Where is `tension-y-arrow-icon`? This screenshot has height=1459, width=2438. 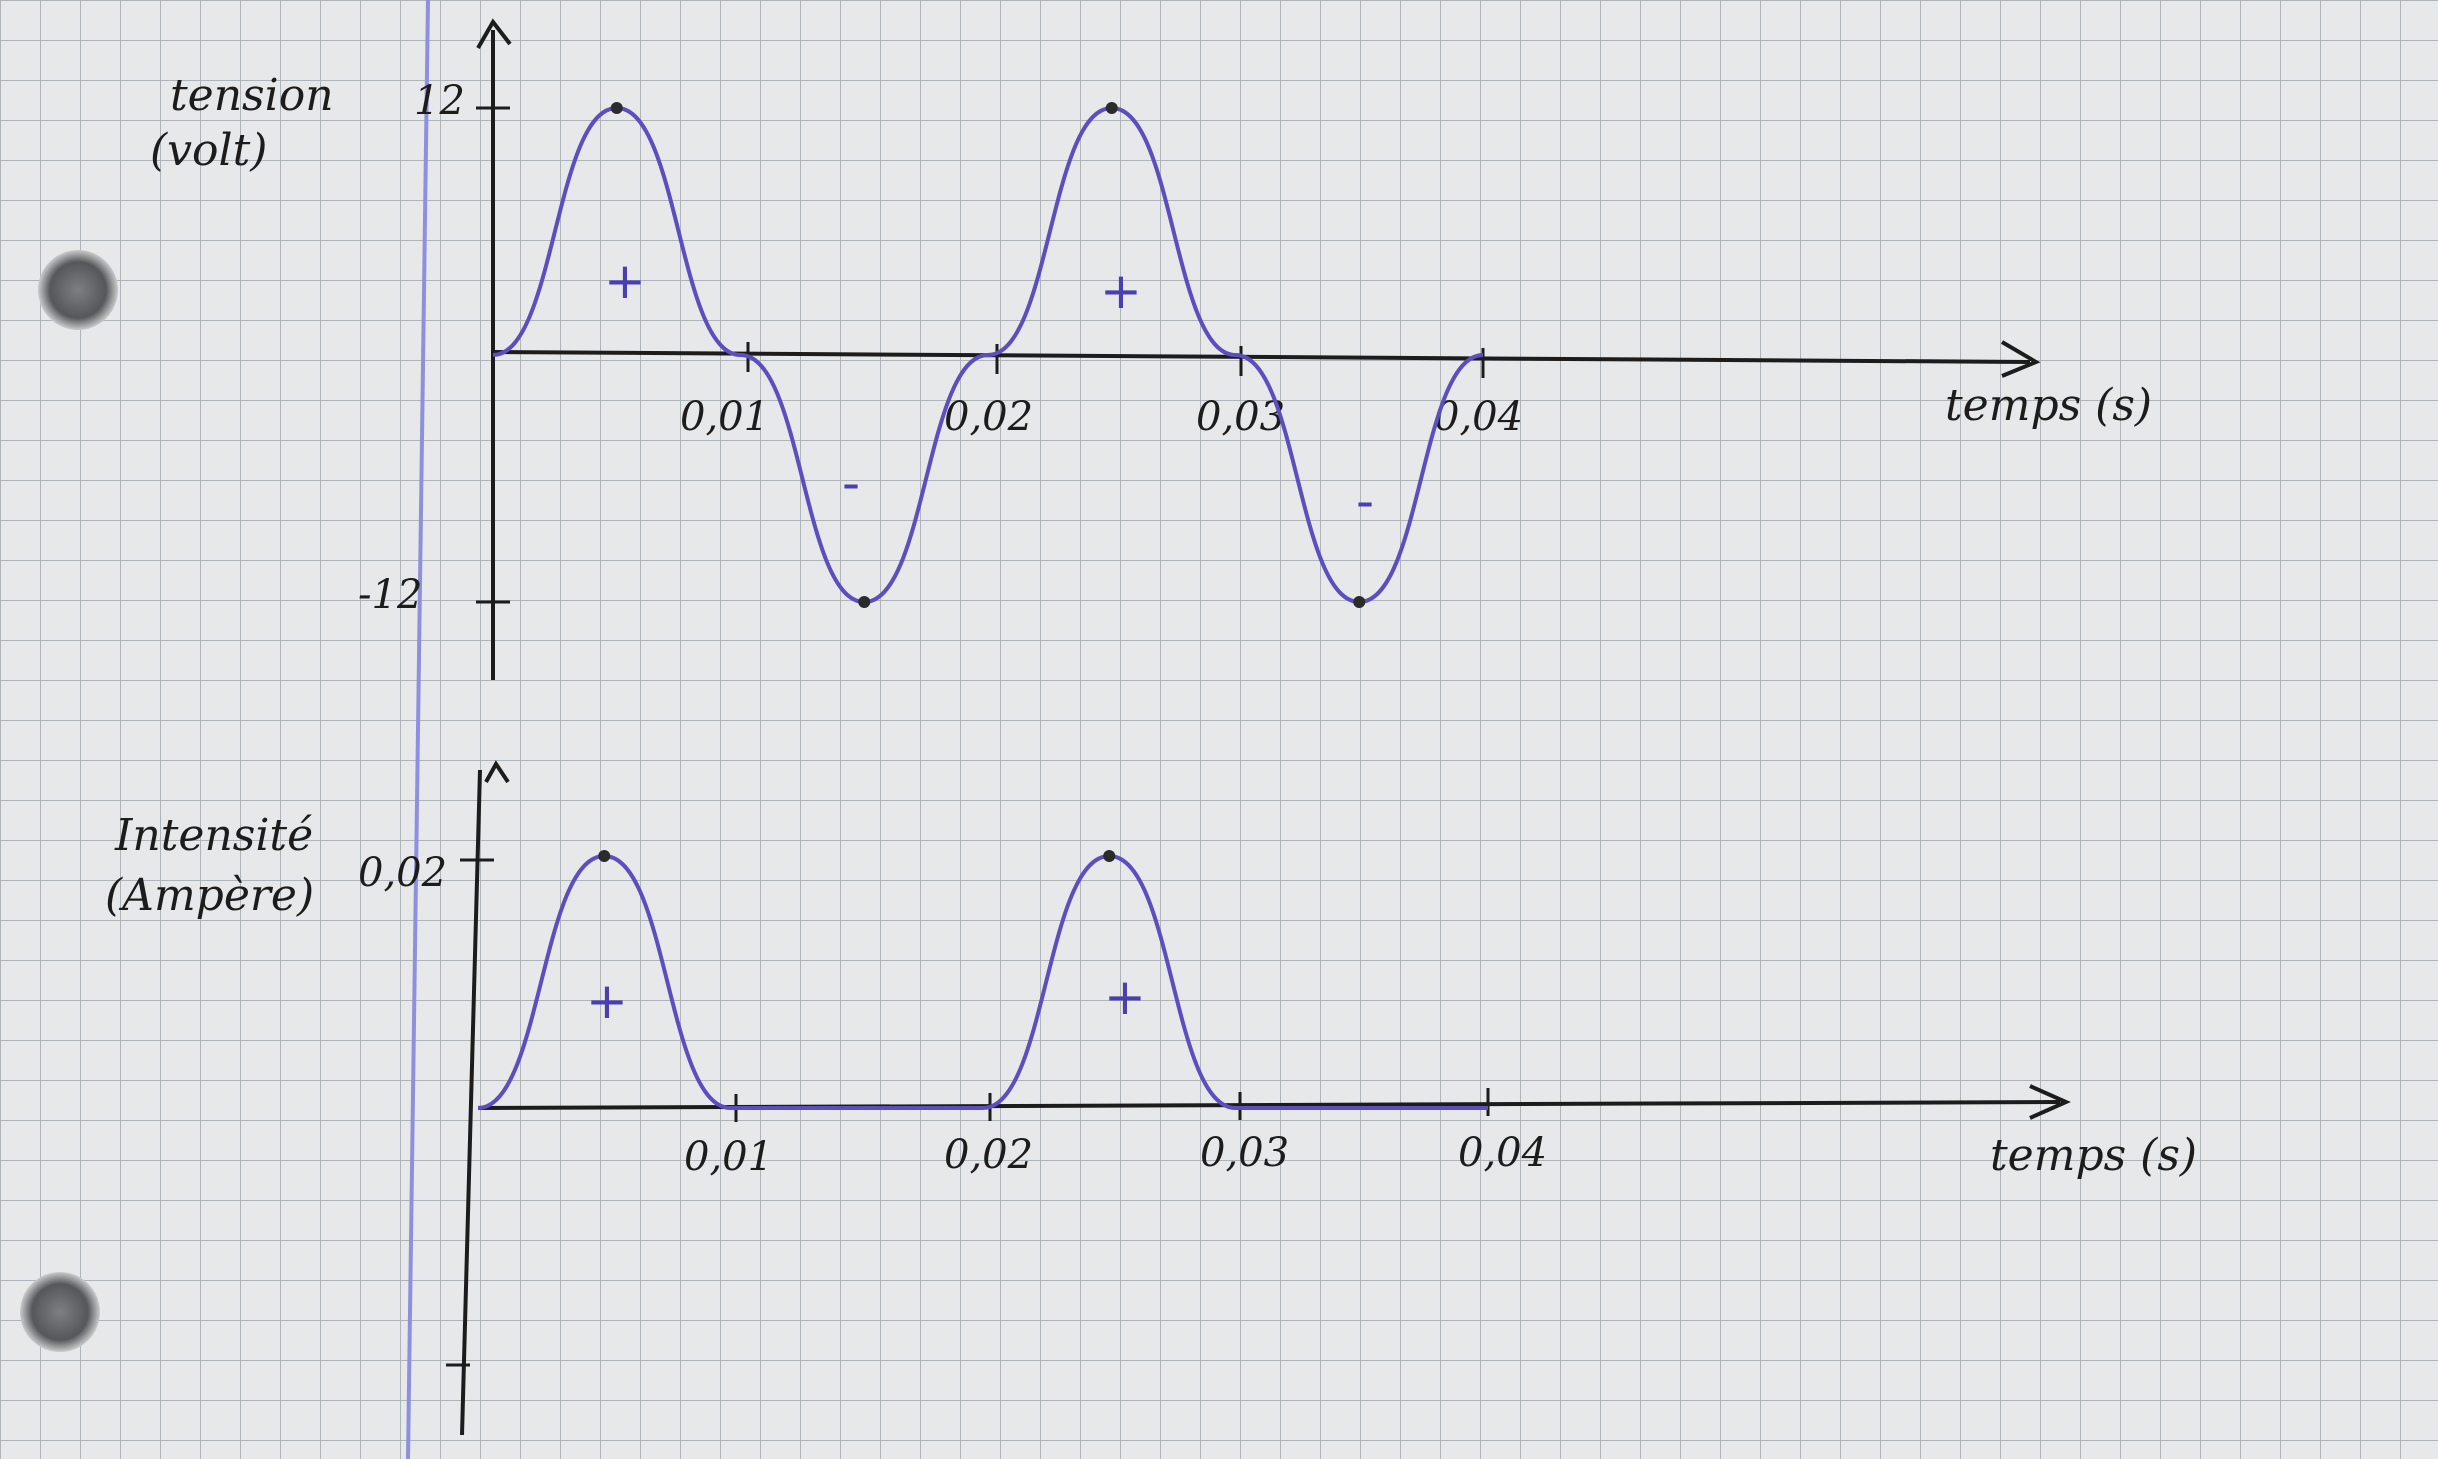 tension-y-arrow-icon is located at coordinates (494, 33).